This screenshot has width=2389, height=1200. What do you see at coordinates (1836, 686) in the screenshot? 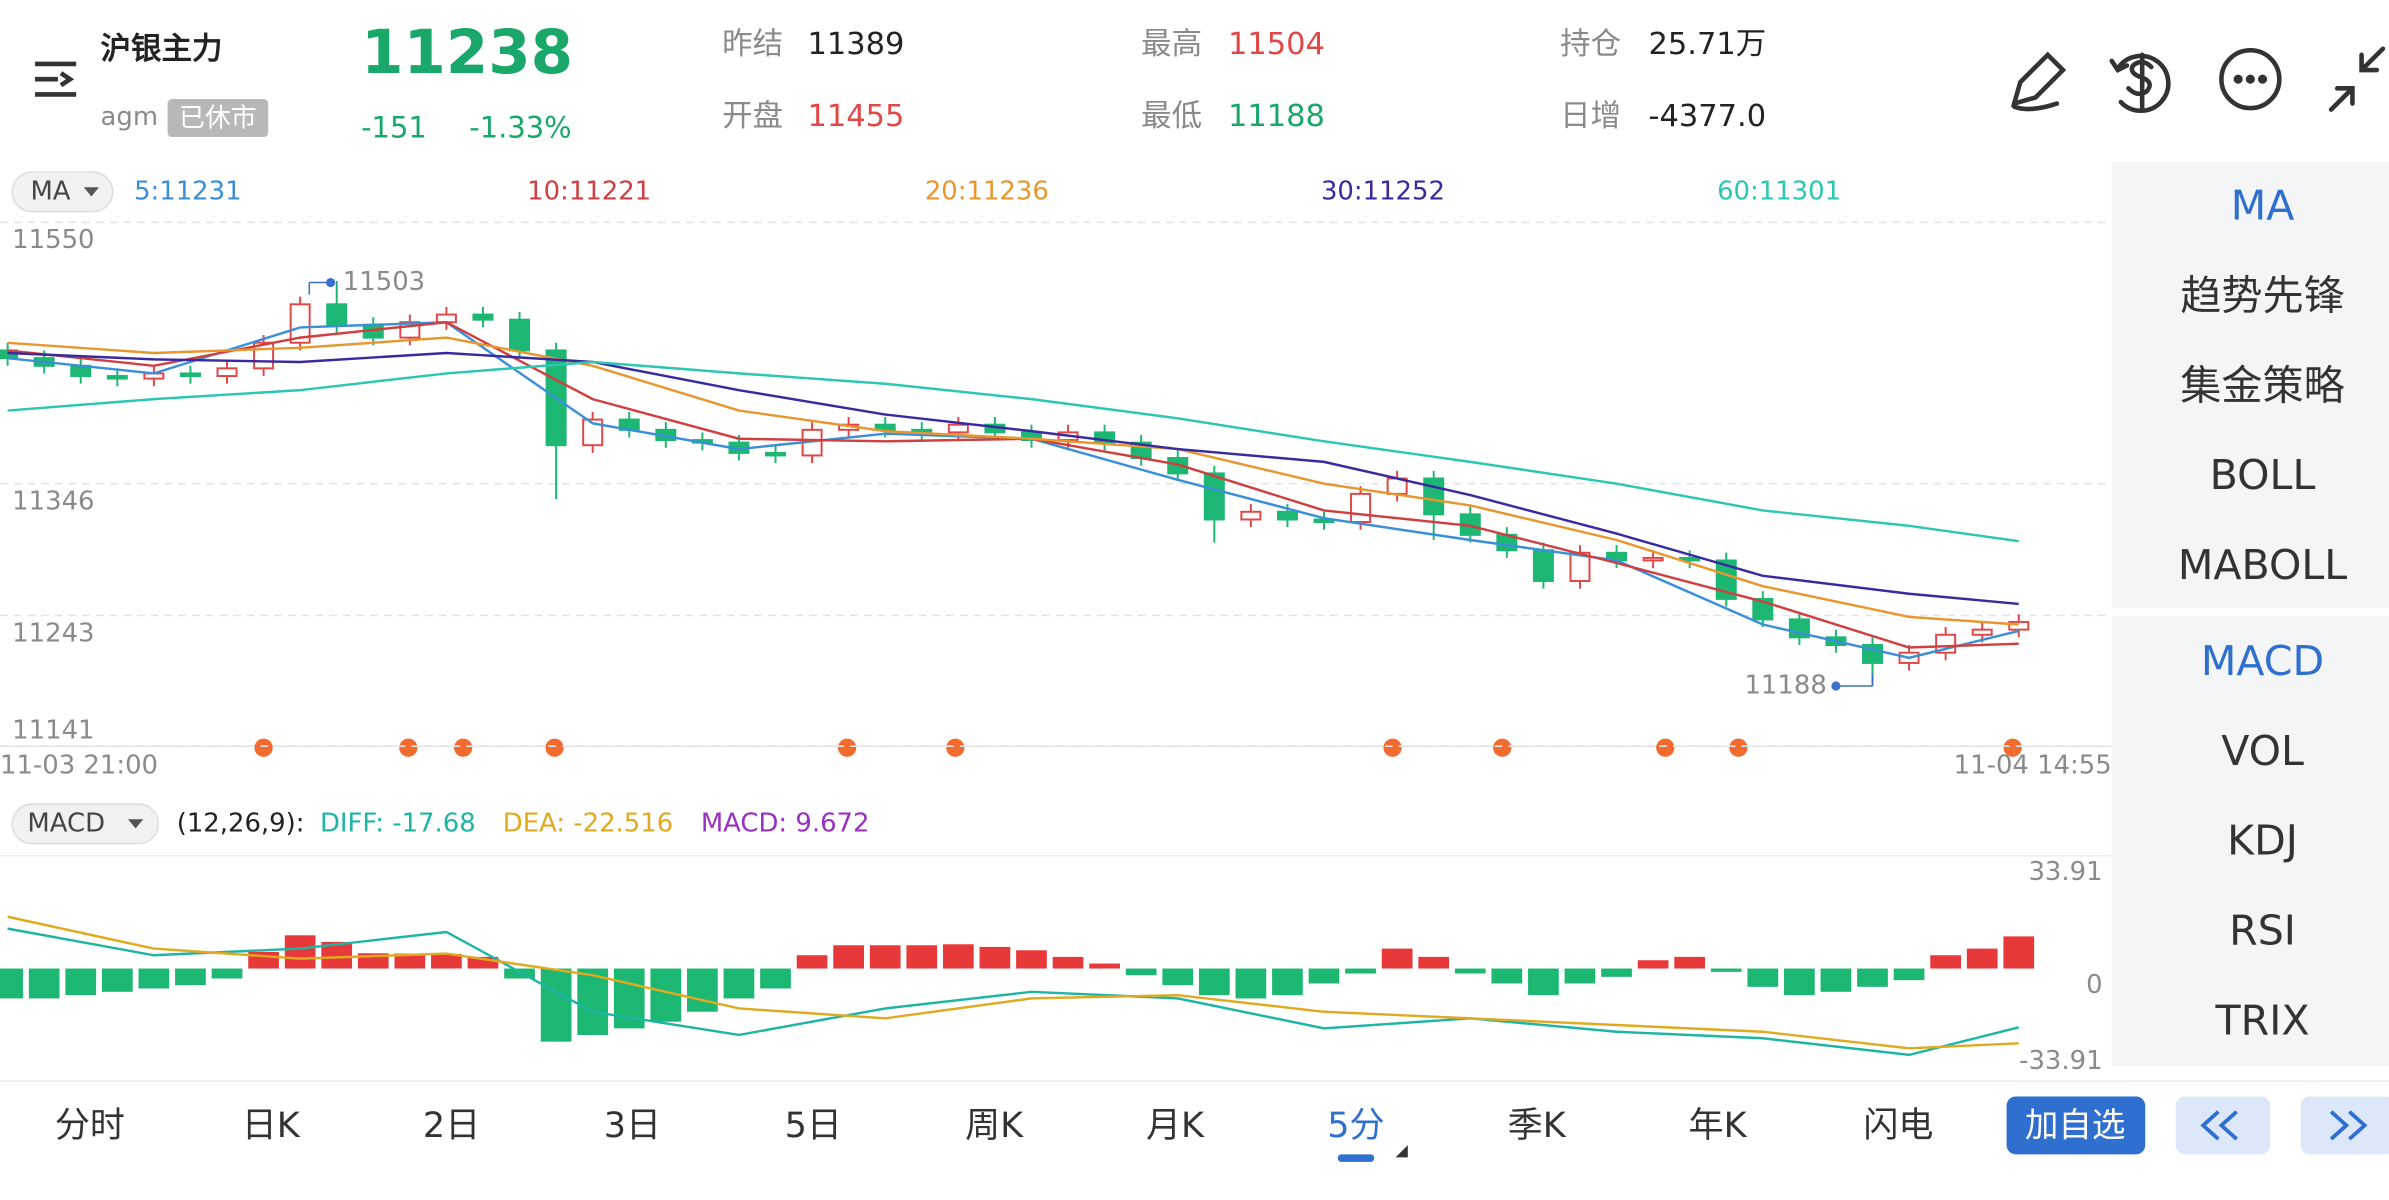
I see `low-marker` at bounding box center [1836, 686].